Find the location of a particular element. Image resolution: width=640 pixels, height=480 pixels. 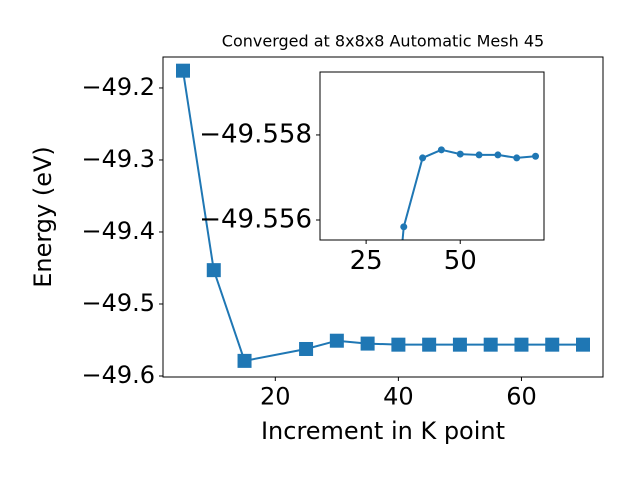

x-tick-label: 40 is located at coordinates (398, 396).